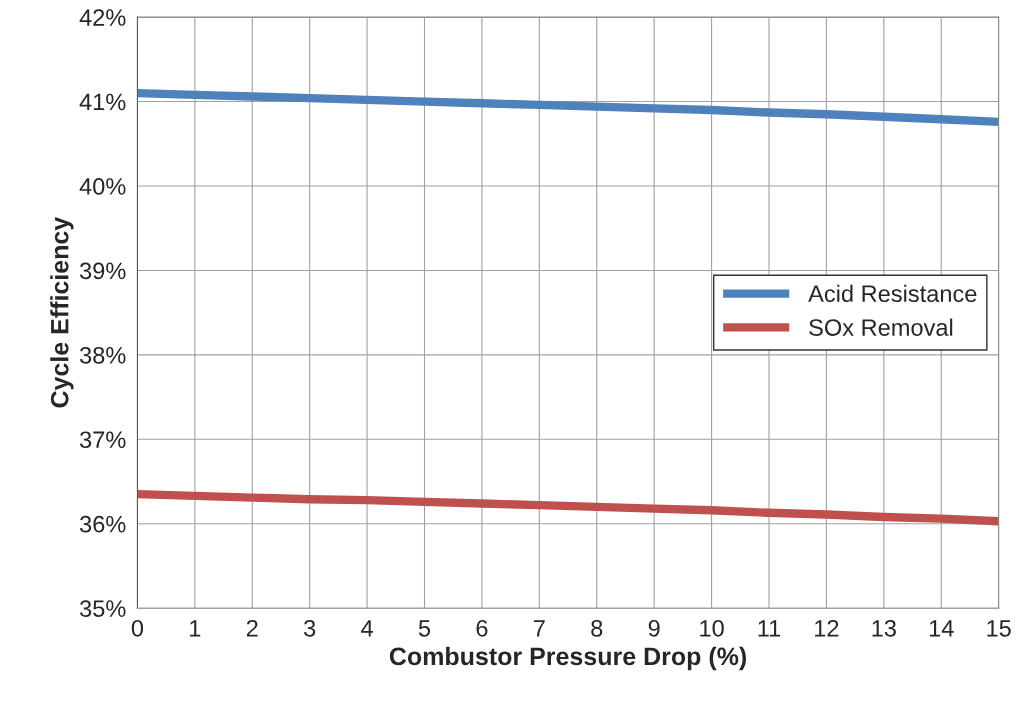  I want to click on y-tick-label: 40%, so click(102, 186).